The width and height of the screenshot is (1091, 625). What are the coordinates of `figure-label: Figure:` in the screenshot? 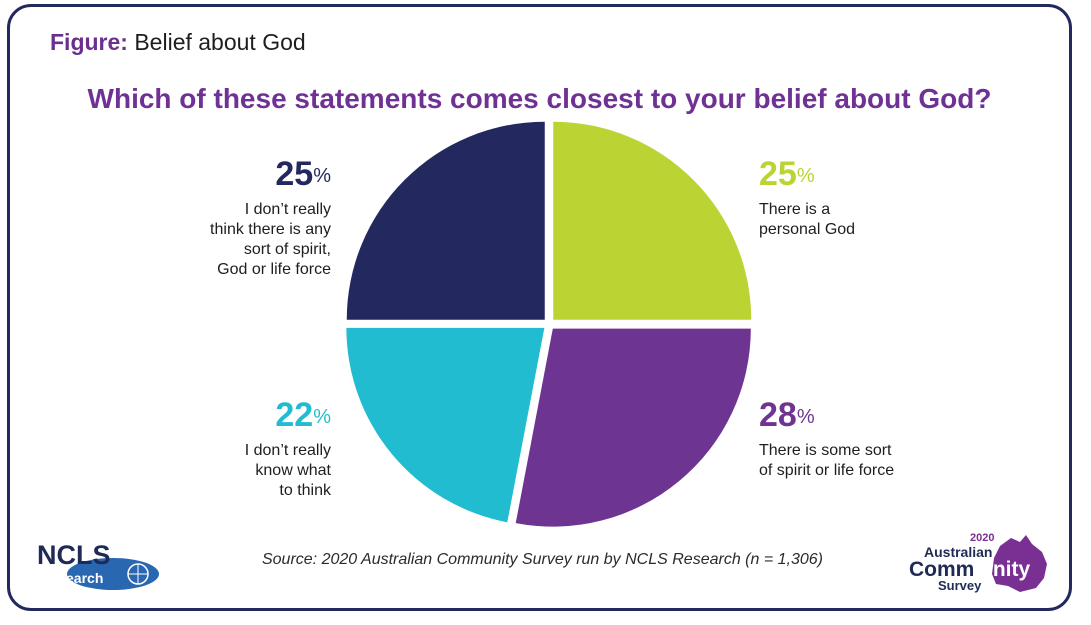 It's located at (89, 42).